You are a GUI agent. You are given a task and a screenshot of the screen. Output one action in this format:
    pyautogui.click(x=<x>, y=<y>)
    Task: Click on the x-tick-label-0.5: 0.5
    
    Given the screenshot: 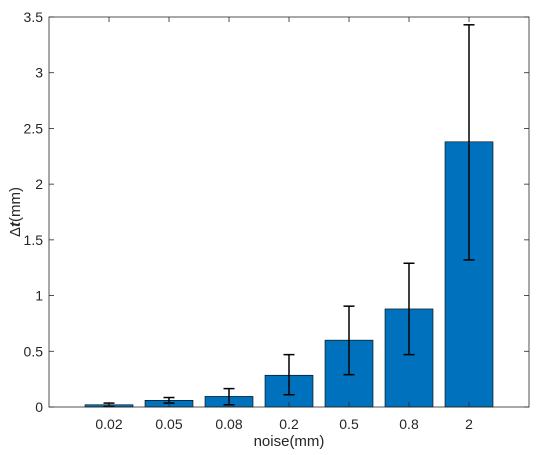 What is the action you would take?
    pyautogui.click(x=349, y=424)
    